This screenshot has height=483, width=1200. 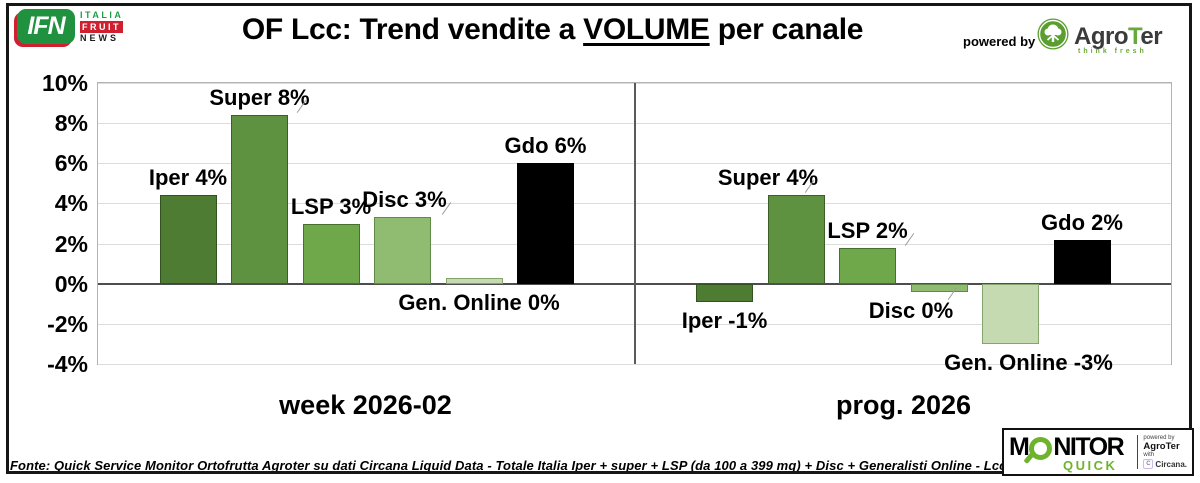 What do you see at coordinates (71, 203) in the screenshot?
I see `y-axis-tick-label: 4%` at bounding box center [71, 203].